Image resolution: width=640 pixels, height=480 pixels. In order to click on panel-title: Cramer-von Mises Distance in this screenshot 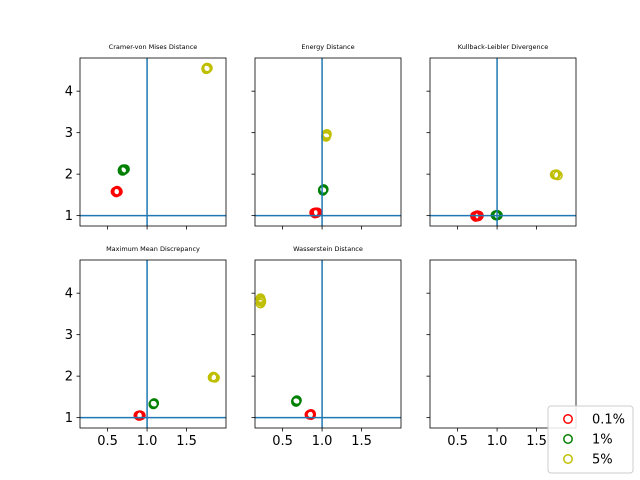, I will do `click(153, 47)`.